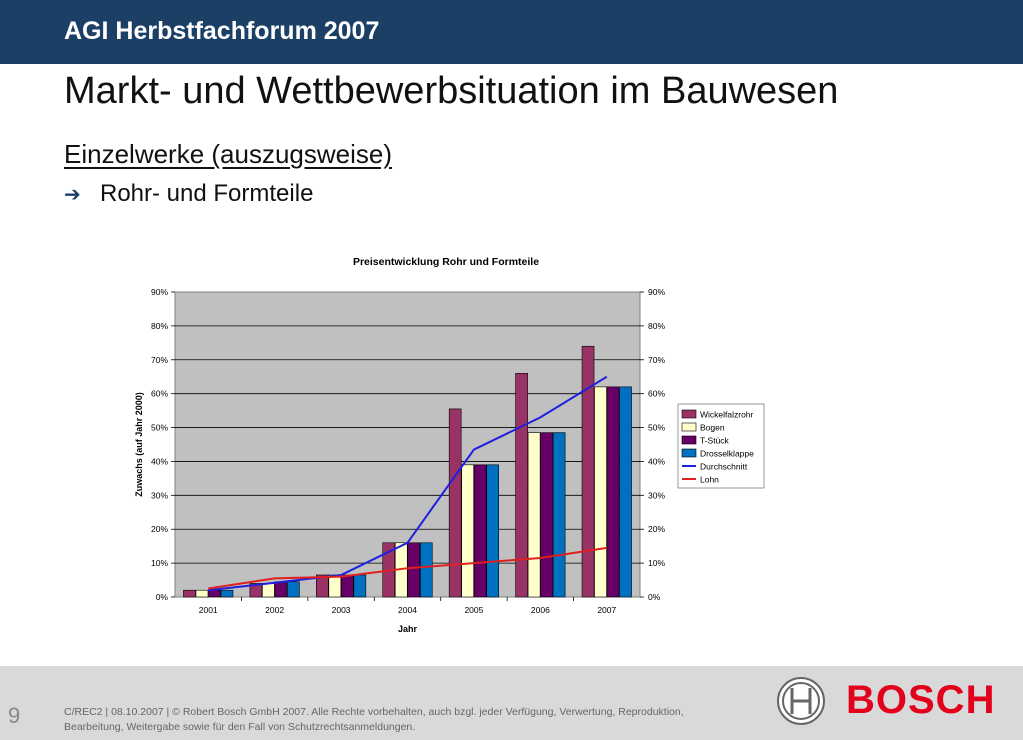  I want to click on y2-tick-label: 30%, so click(656, 495).